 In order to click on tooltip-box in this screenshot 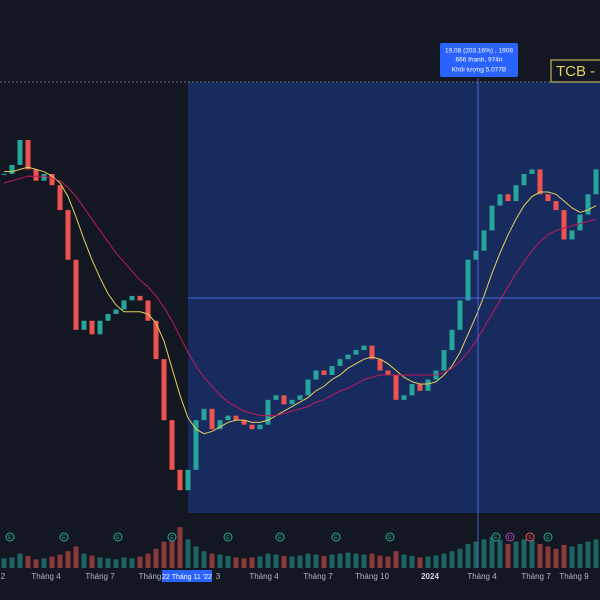, I will do `click(479, 60)`.